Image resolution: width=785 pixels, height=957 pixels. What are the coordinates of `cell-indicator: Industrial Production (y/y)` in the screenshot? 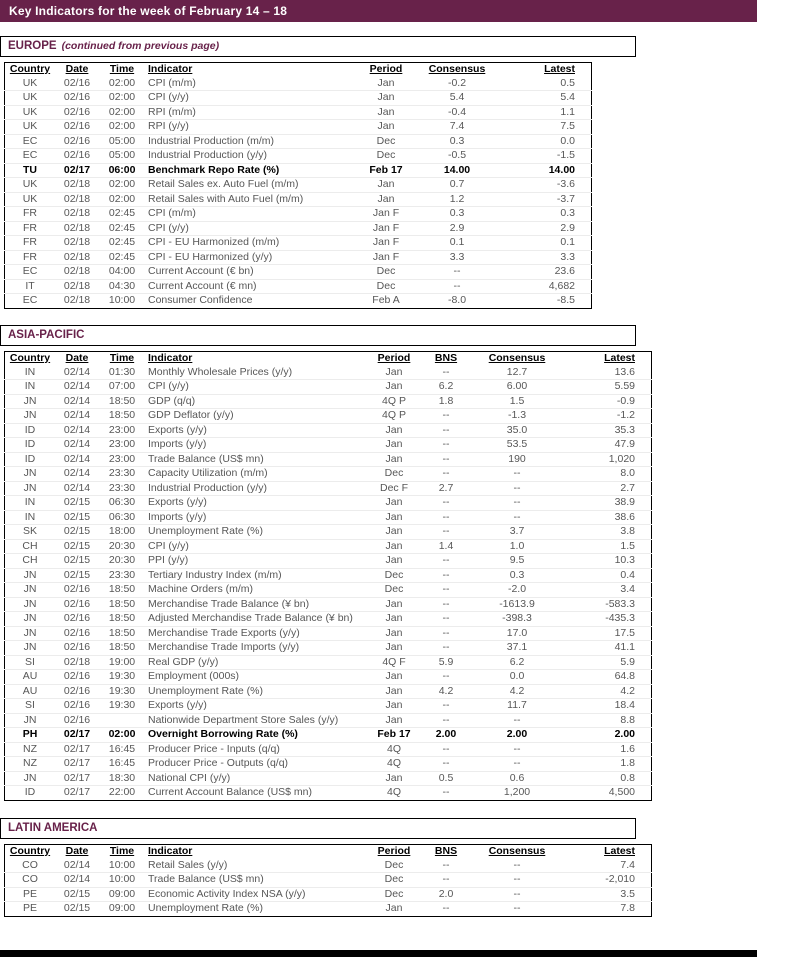 It's located at (256, 488).